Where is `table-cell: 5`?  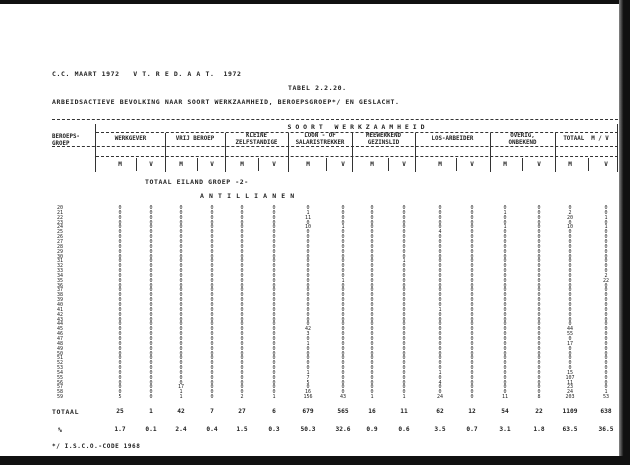
table-cell: 5 is located at coordinates (120, 397).